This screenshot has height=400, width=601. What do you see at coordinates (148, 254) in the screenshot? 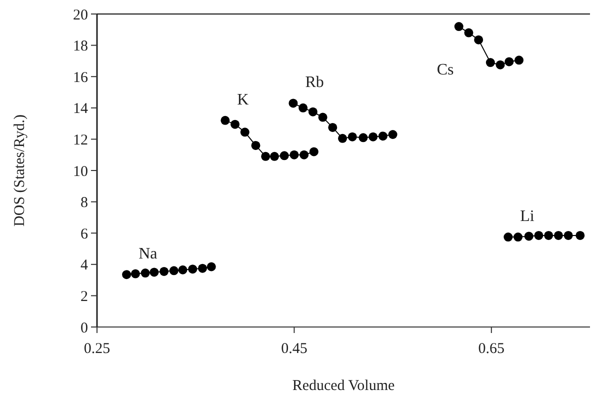
I see `series-label: Na` at bounding box center [148, 254].